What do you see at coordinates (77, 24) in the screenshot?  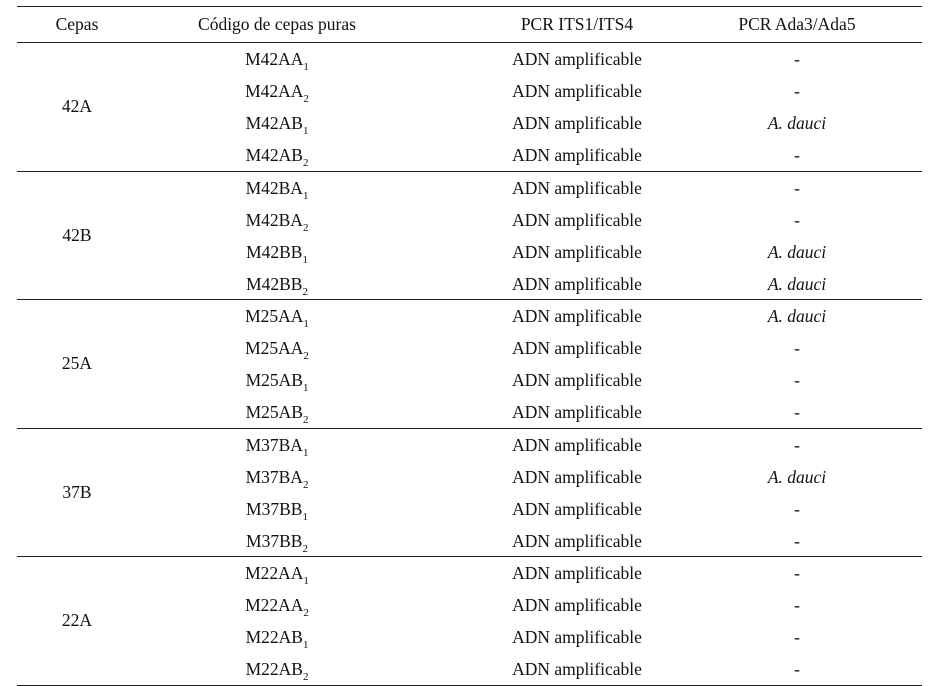 I see `header-cepas: Cepas` at bounding box center [77, 24].